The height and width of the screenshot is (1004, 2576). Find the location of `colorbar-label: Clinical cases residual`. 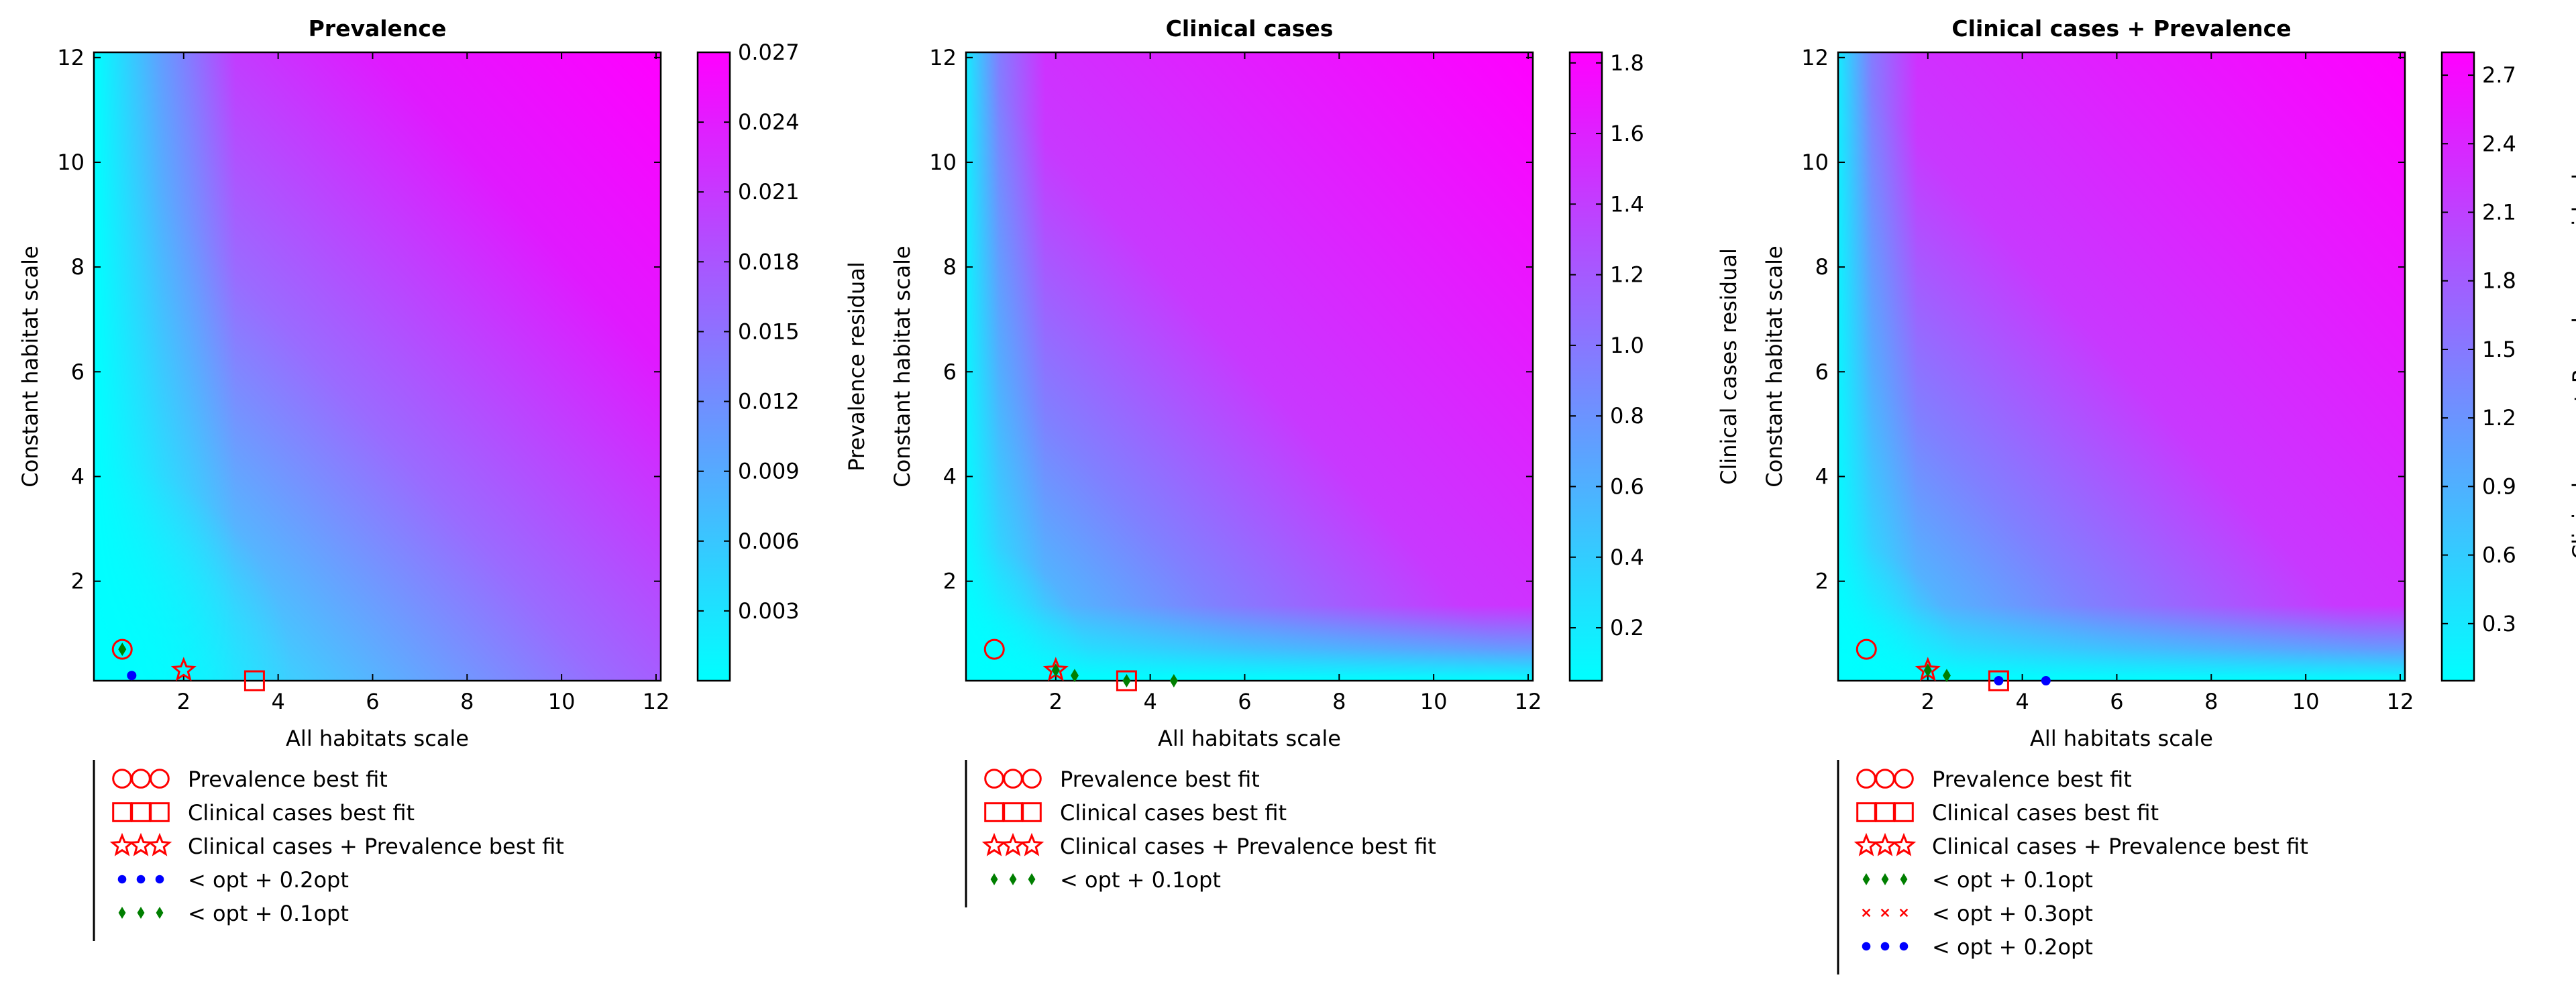

colorbar-label: Clinical cases residual is located at coordinates (1728, 366).